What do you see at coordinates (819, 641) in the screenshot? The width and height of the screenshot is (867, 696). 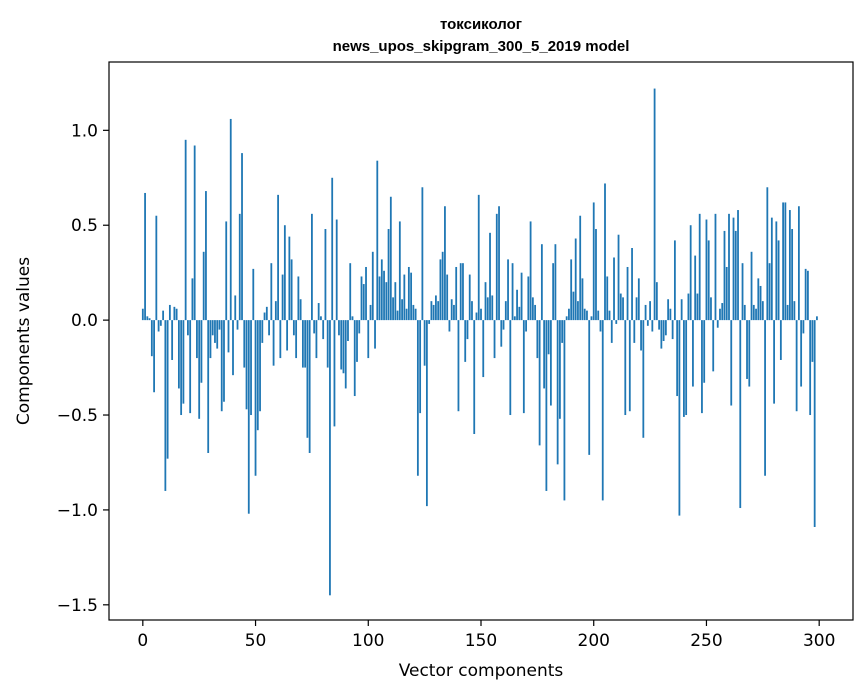 I see `x-tick-label: 300` at bounding box center [819, 641].